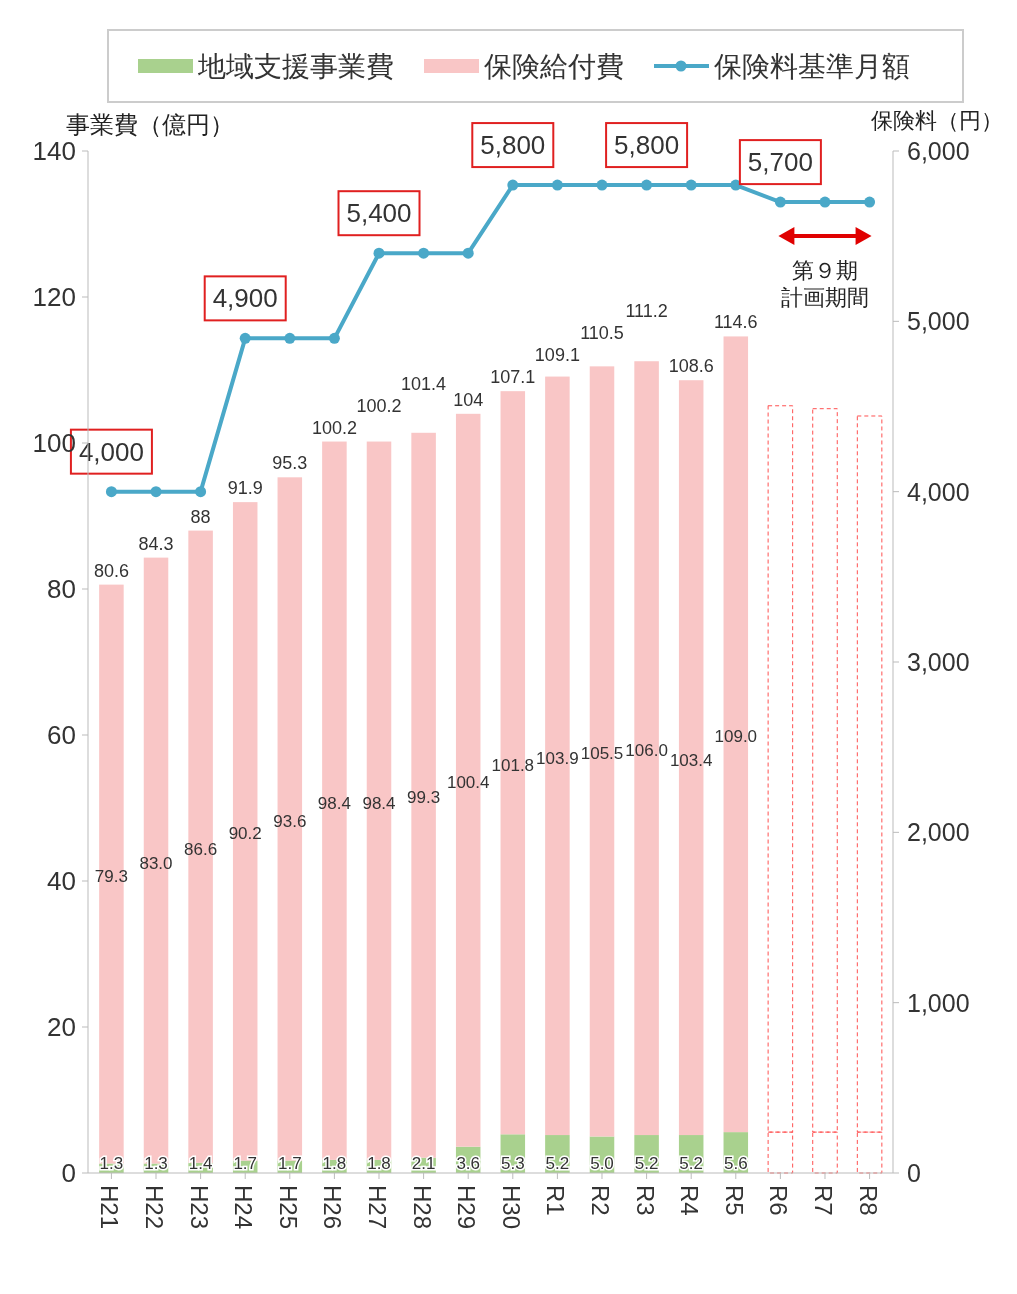 Image resolution: width=1017 pixels, height=1294 pixels. Describe the element at coordinates (245, 298) in the screenshot. I see `data-label: 4,900` at that location.